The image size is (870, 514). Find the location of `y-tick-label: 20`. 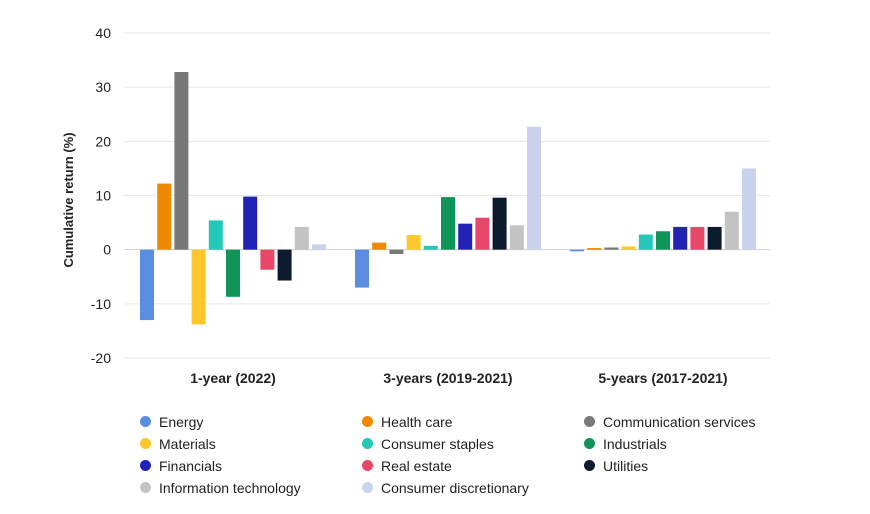

y-tick-label: 20 is located at coordinates (103, 141).